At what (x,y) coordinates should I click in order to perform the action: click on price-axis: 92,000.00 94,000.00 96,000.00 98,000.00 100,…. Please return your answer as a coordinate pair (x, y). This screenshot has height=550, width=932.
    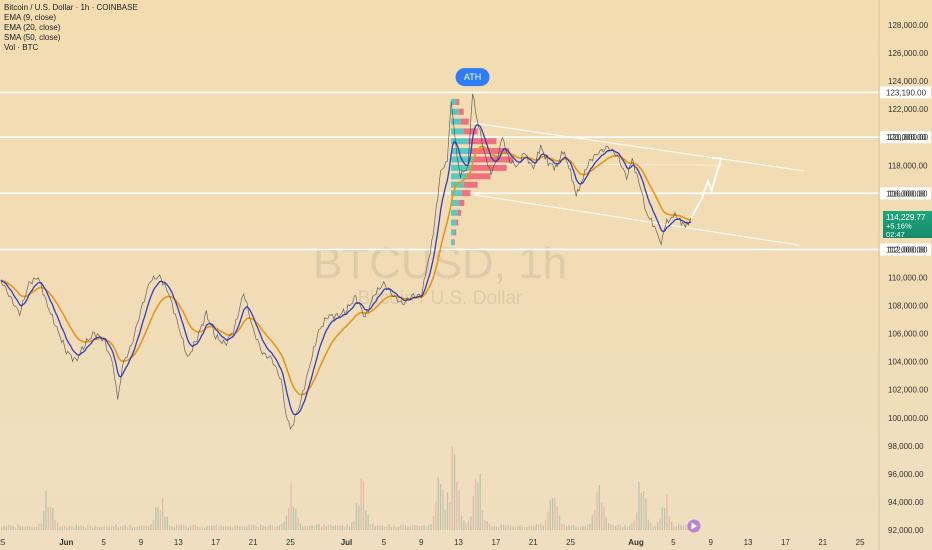
    Looking at the image, I should click on (903, 275).